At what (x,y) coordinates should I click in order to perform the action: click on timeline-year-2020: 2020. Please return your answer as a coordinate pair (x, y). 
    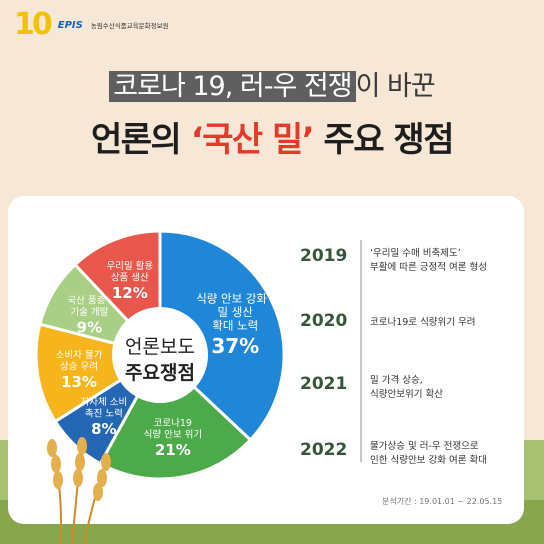
    Looking at the image, I should click on (324, 321).